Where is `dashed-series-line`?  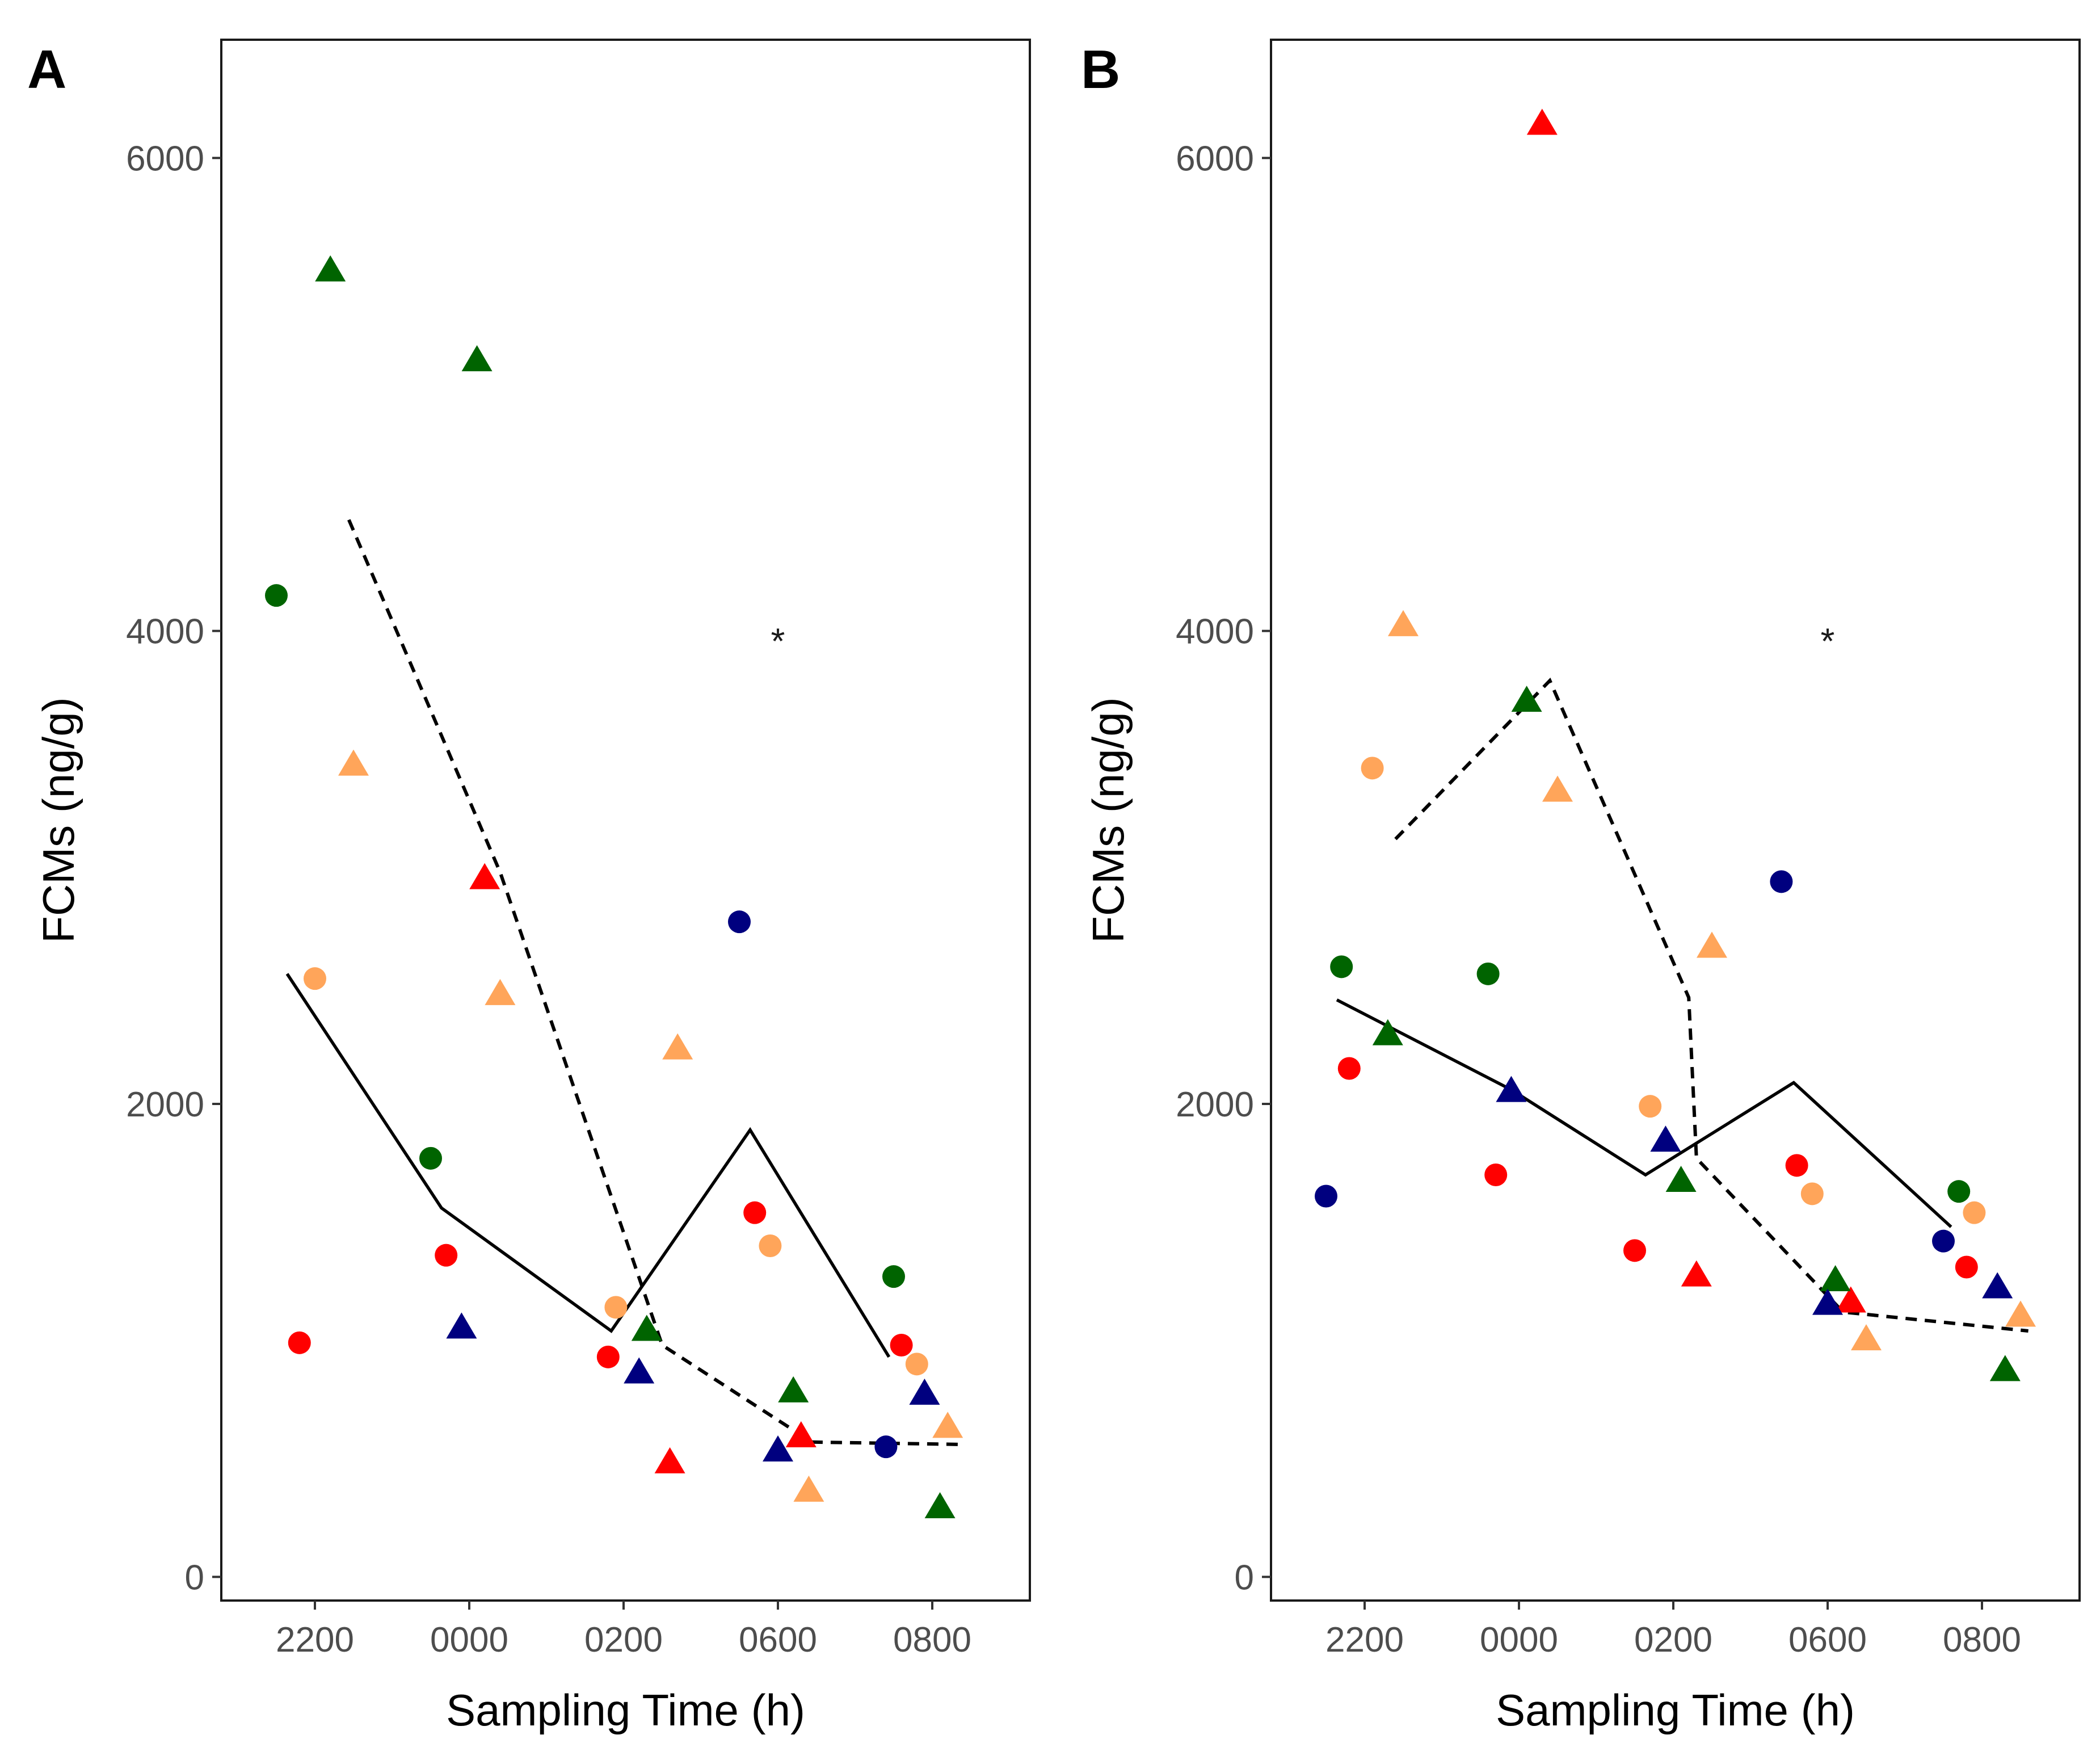
dashed-series-line is located at coordinates (1711, 1005).